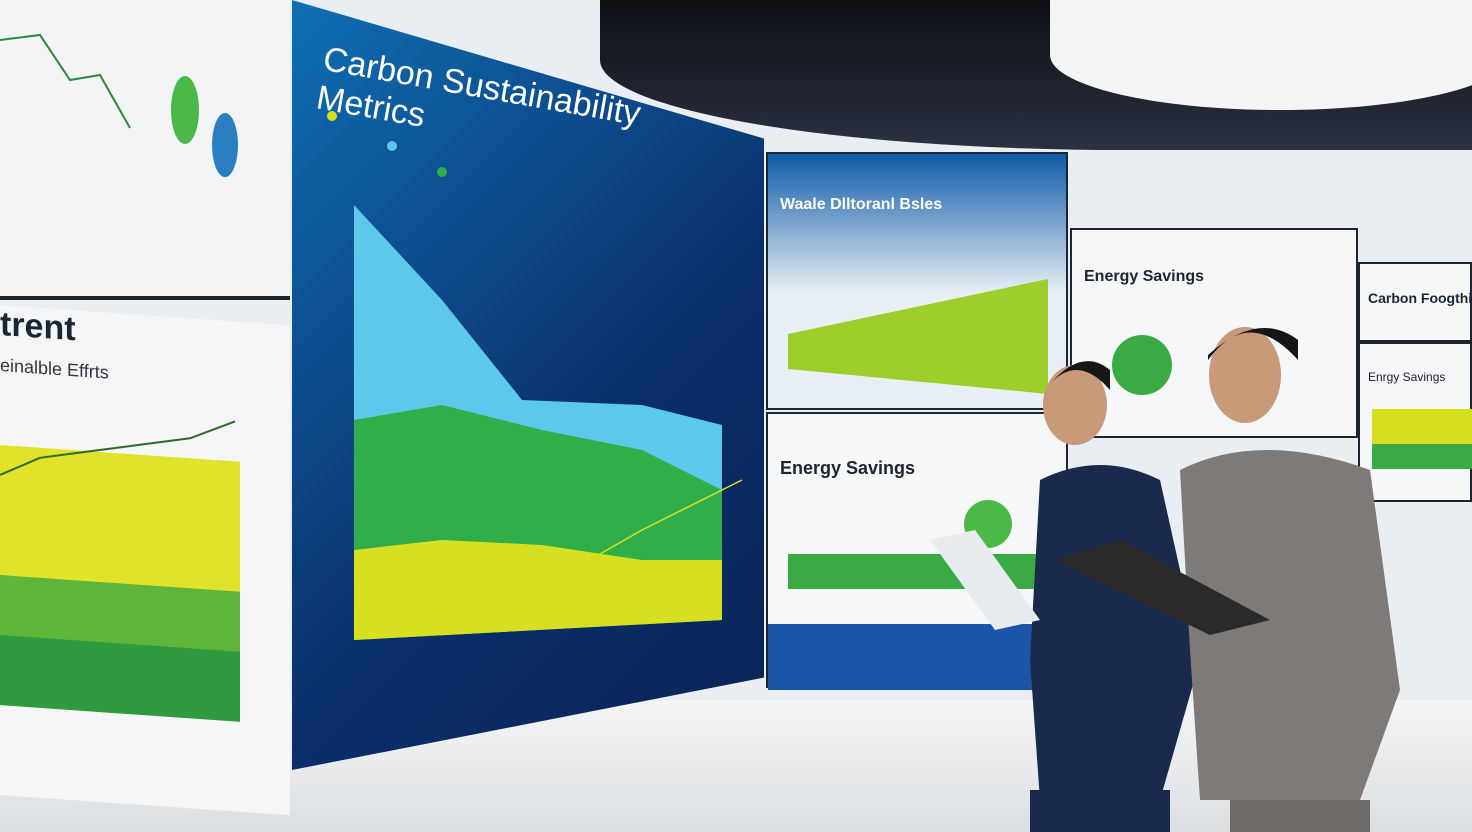 The image size is (1472, 832). Describe the element at coordinates (918, 551) in the screenshot. I see `energy-savings-panel: Energy Savings` at that location.